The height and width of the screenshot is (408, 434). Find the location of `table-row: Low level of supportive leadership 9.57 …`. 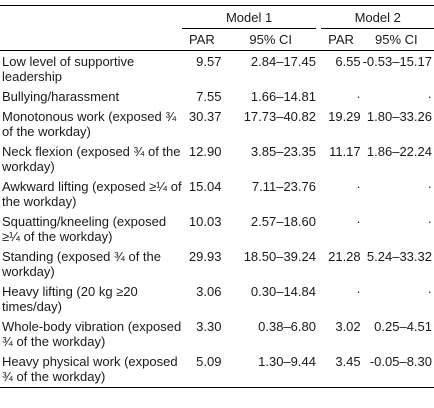

table-row: Low level of supportive leadership 9.57 … is located at coordinates (217, 69).